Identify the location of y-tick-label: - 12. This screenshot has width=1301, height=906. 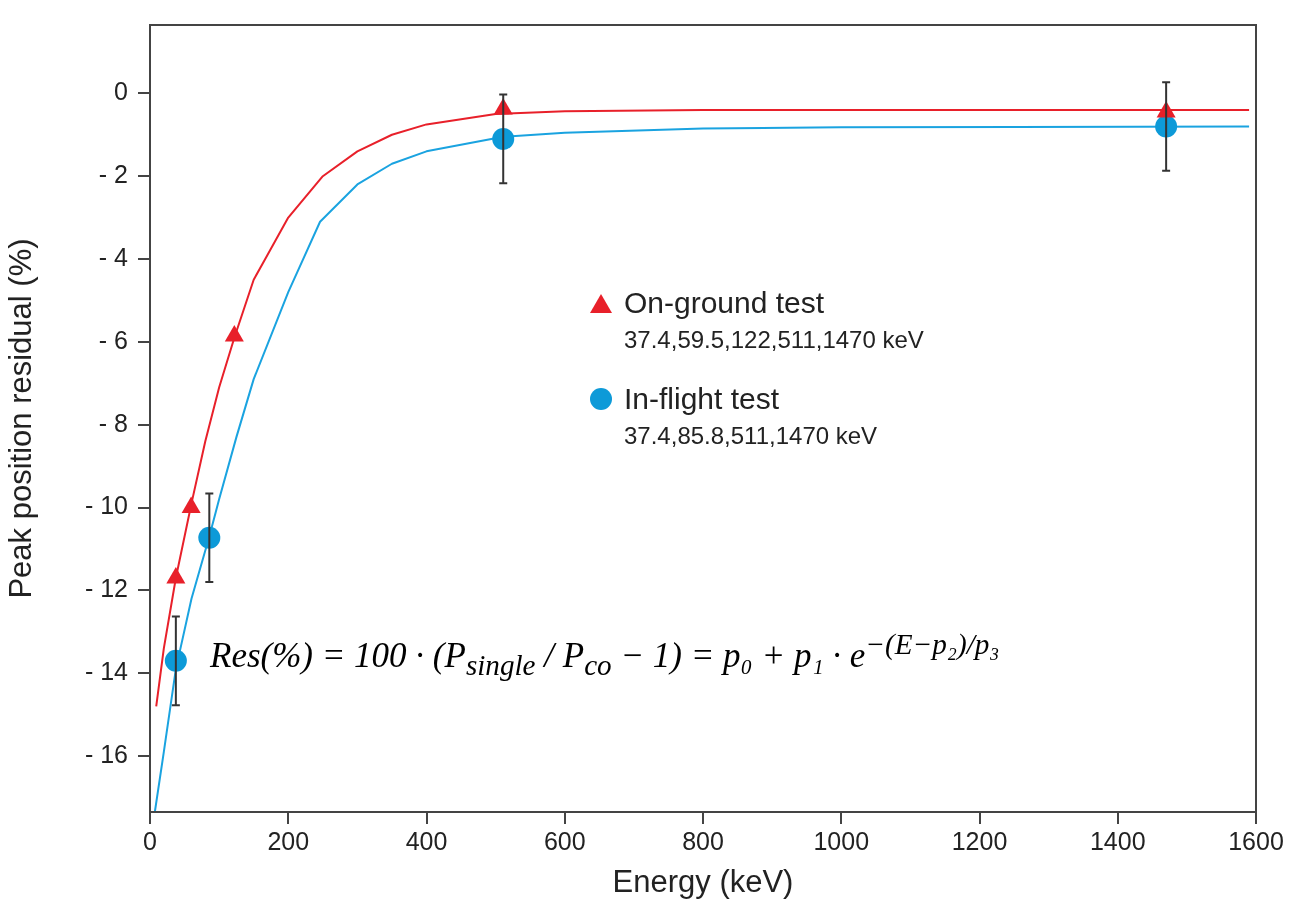
(106, 588).